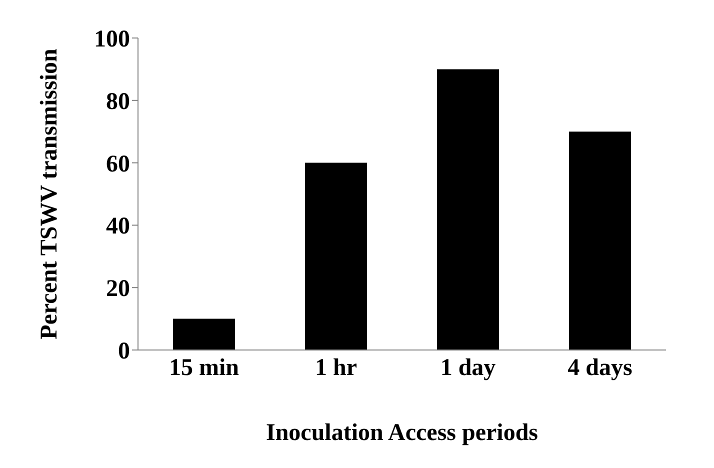 The width and height of the screenshot is (714, 468). I want to click on y-tick-label: 20, so click(118, 289).